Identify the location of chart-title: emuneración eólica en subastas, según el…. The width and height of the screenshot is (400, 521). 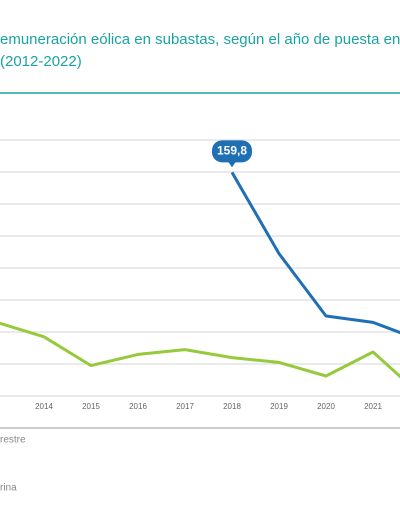
(200, 39).